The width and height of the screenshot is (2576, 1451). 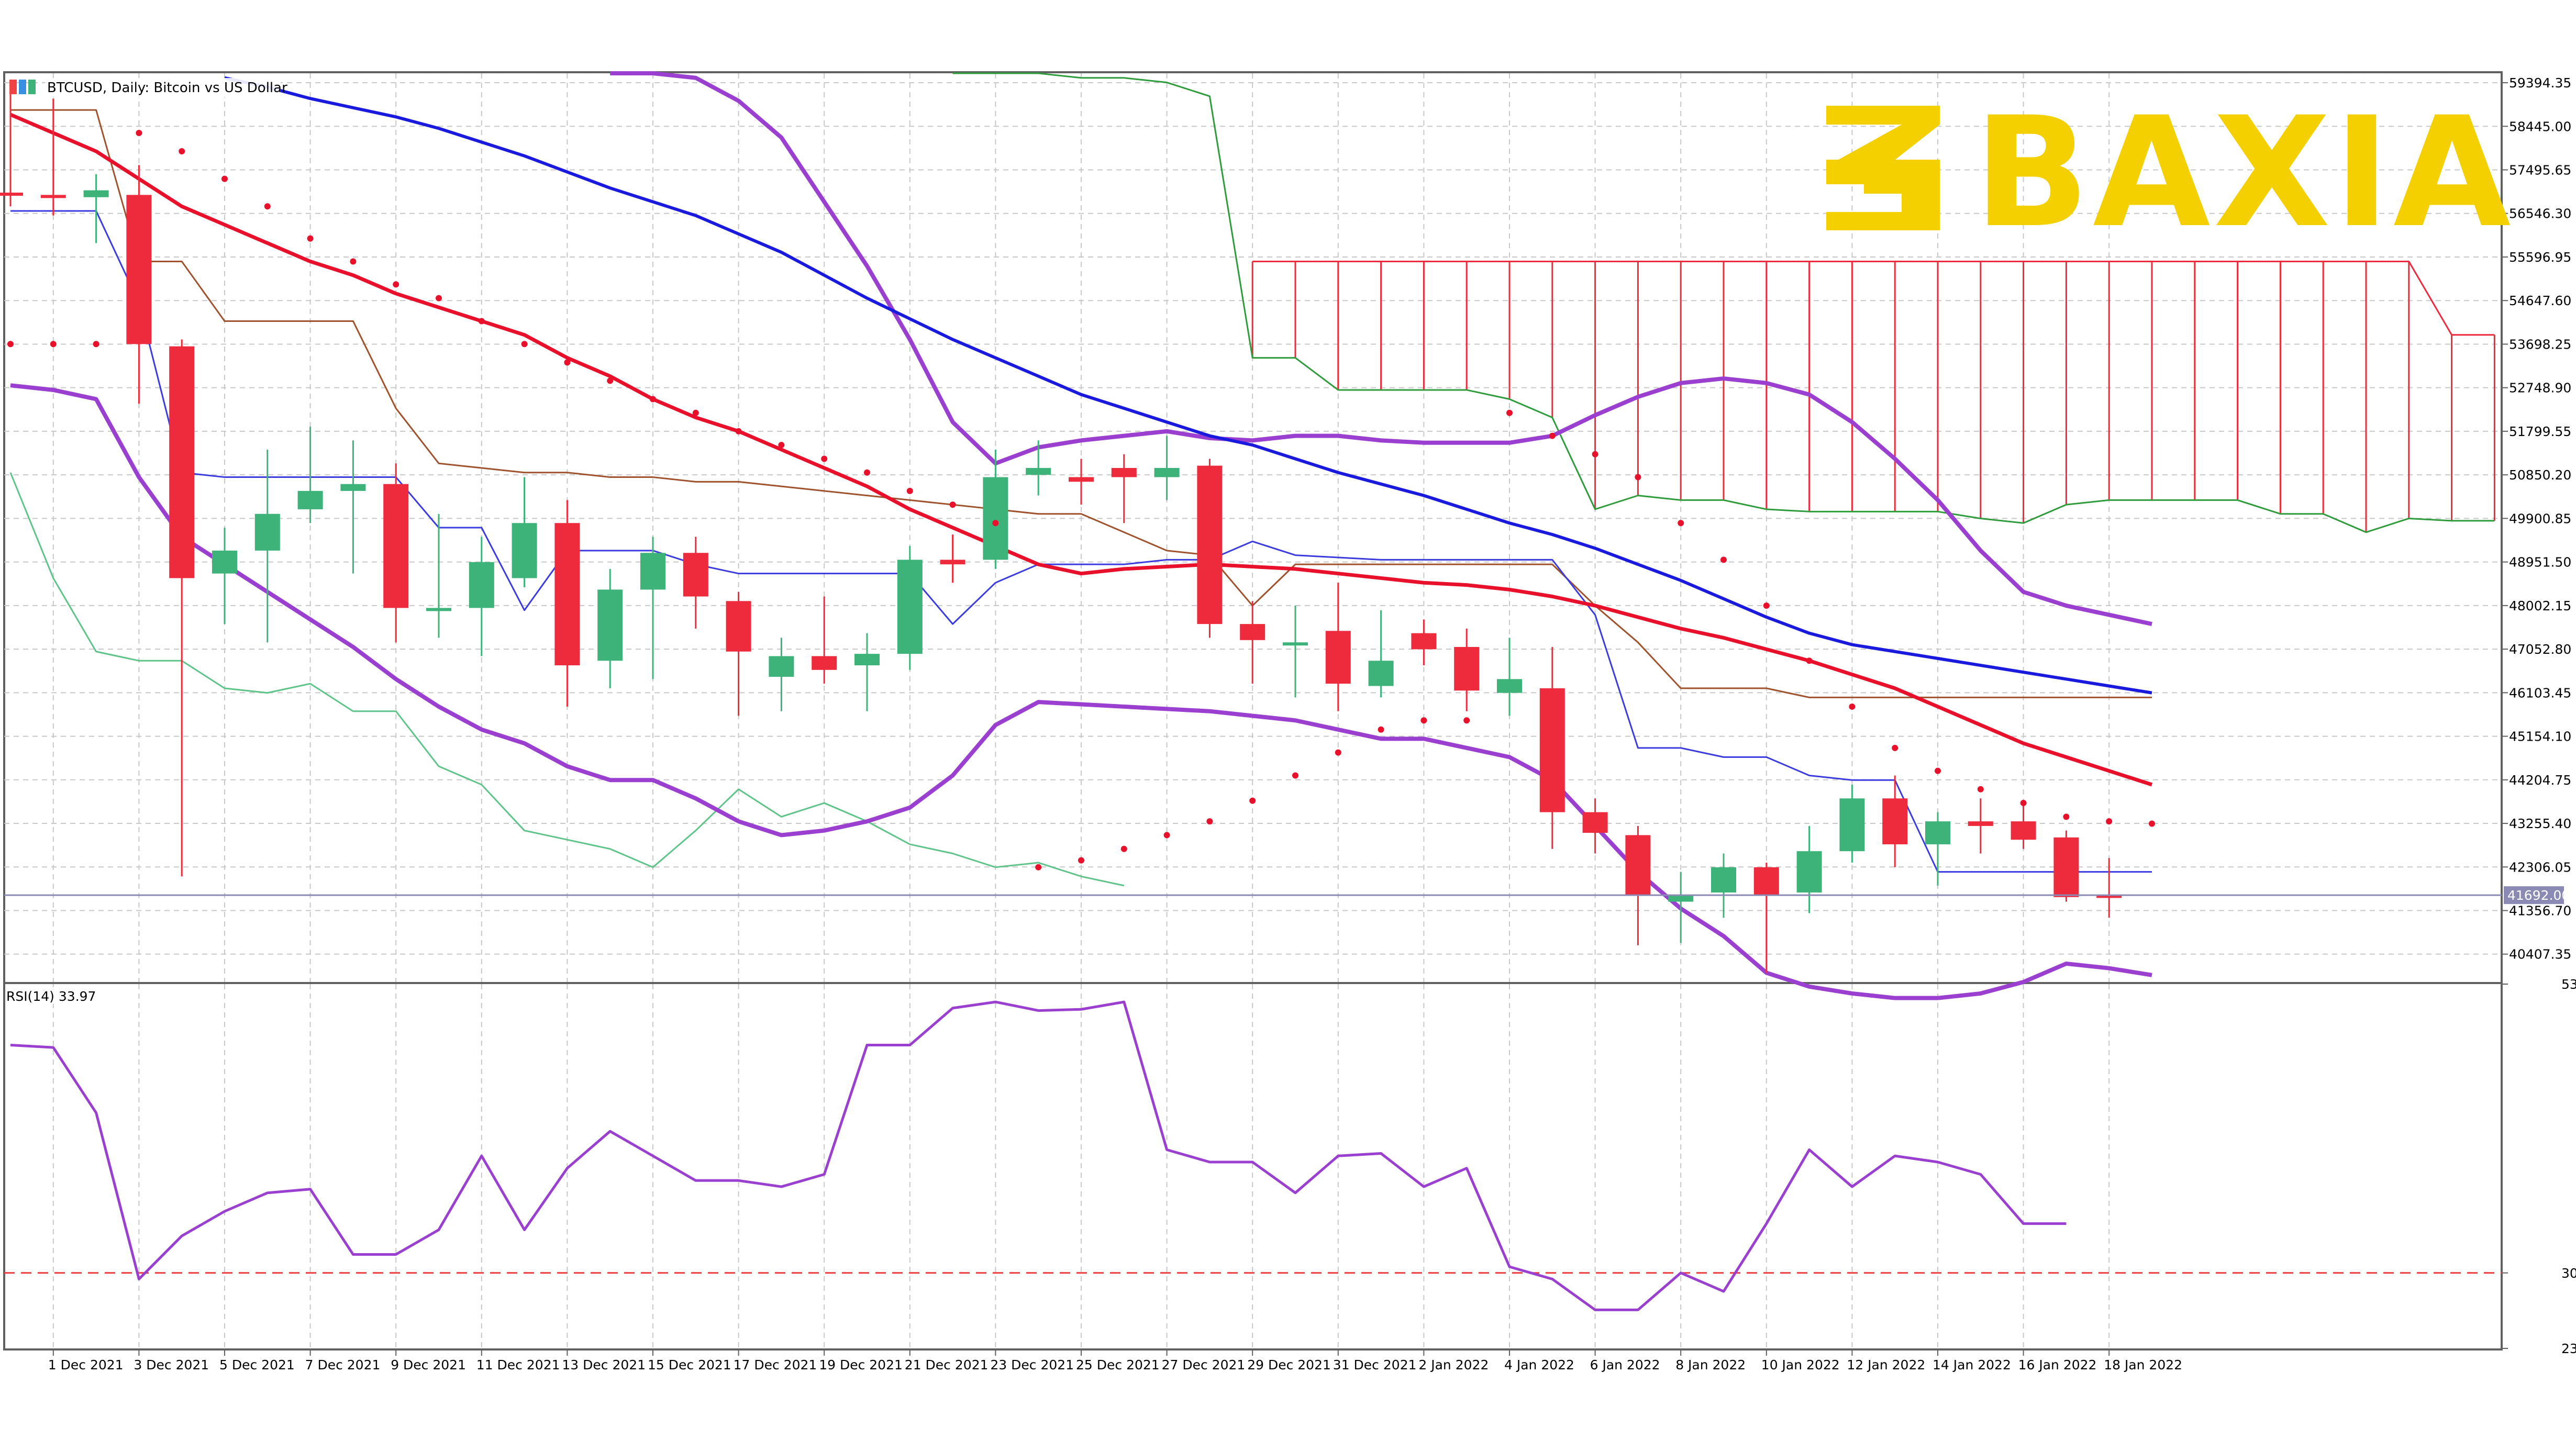 What do you see at coordinates (2540, 955) in the screenshot?
I see `y-tick-label: 40407.35` at bounding box center [2540, 955].